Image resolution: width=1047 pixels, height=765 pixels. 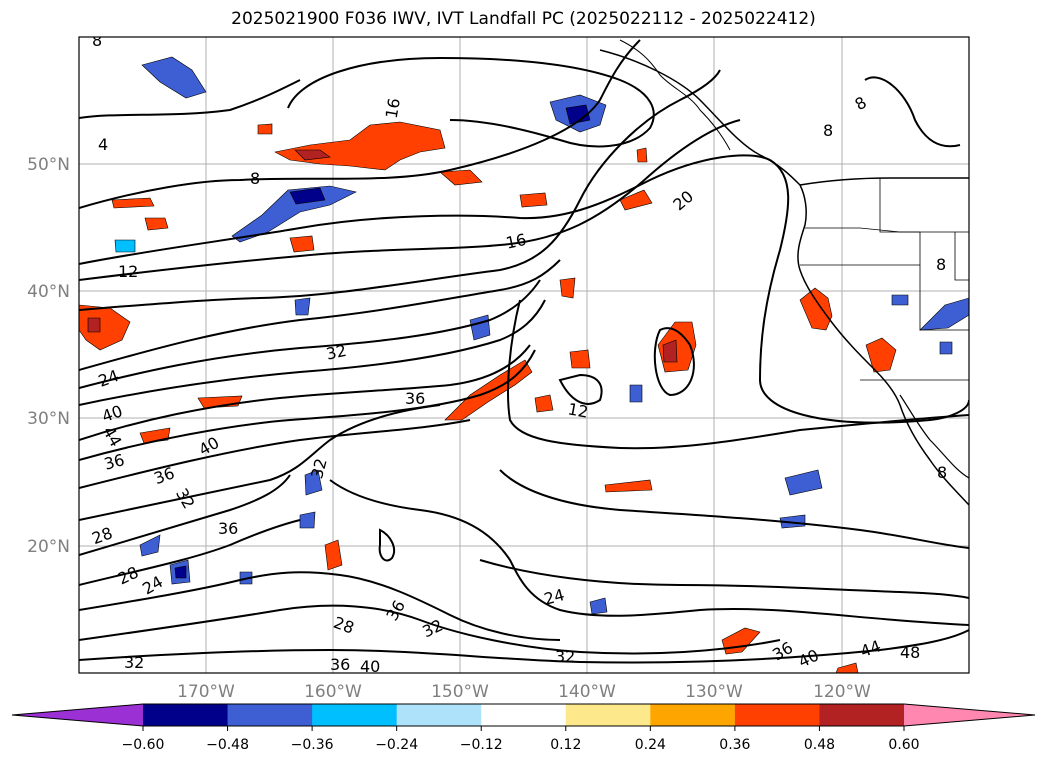 I want to click on longitude-labels: 170°W 160°W 150°W 140°W 130°W 120°W, so click(x=524, y=692).